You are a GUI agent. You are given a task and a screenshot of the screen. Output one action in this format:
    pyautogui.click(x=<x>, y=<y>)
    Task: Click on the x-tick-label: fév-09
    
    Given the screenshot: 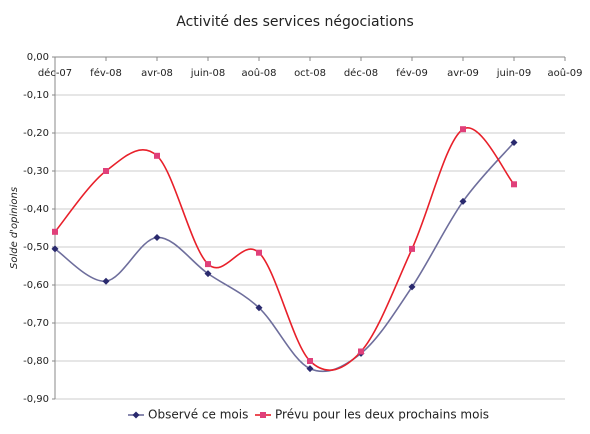 What is the action you would take?
    pyautogui.click(x=412, y=73)
    